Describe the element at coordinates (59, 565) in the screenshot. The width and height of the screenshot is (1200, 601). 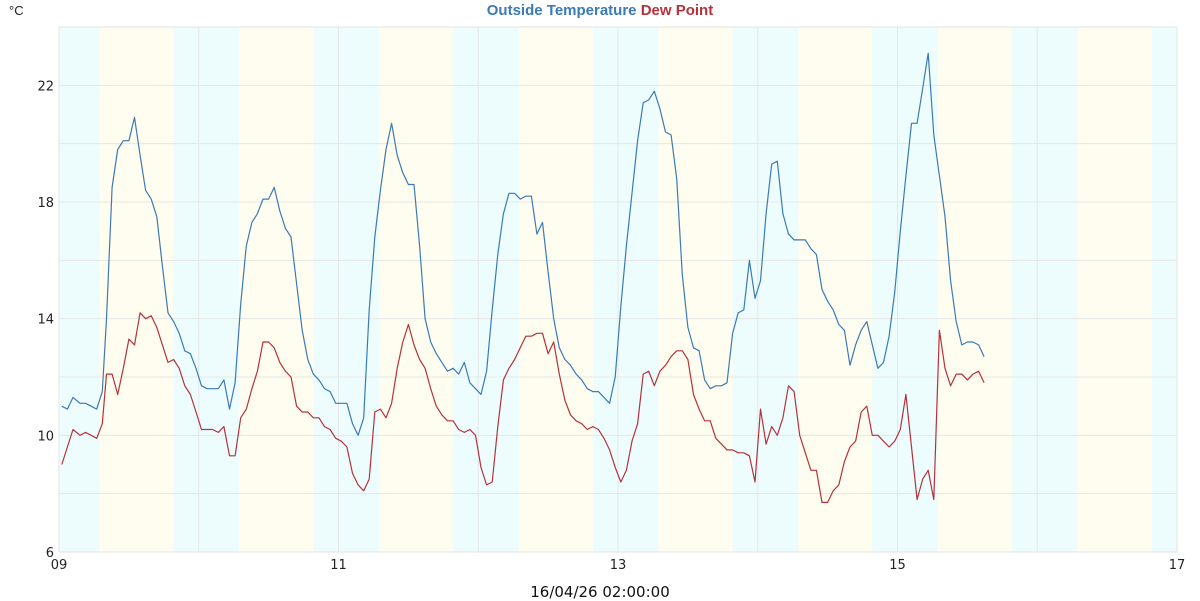
I see `x-tick-label: 09` at that location.